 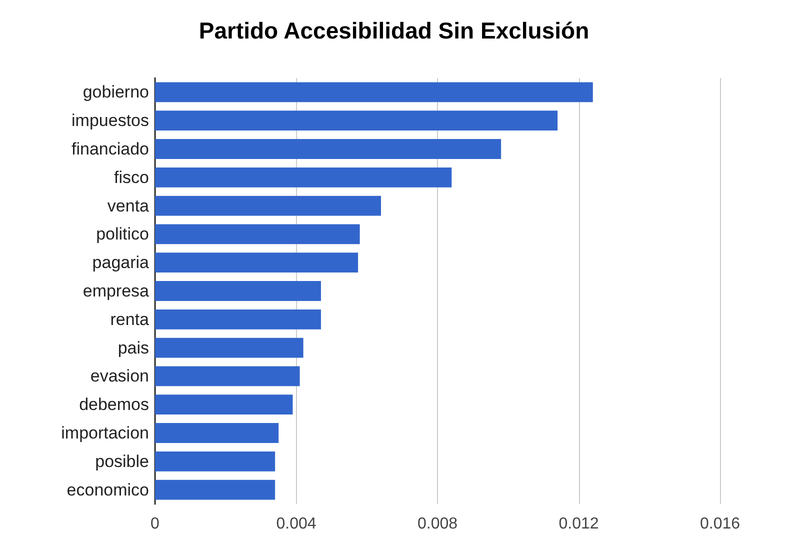 What do you see at coordinates (155, 524) in the screenshot?
I see `x-tick-label: 0` at bounding box center [155, 524].